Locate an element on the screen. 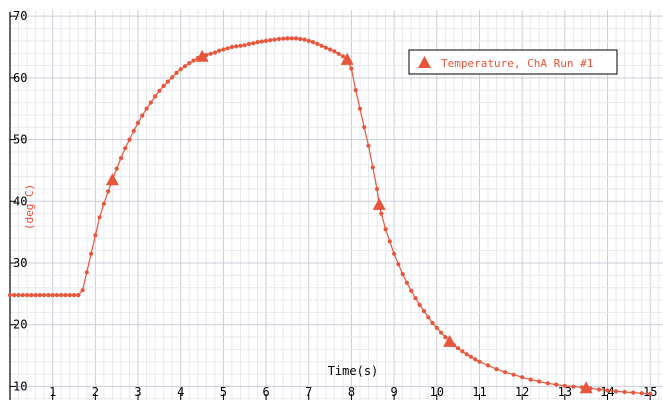 This screenshot has width=663, height=400. x-tick-label: 1 is located at coordinates (52, 392).